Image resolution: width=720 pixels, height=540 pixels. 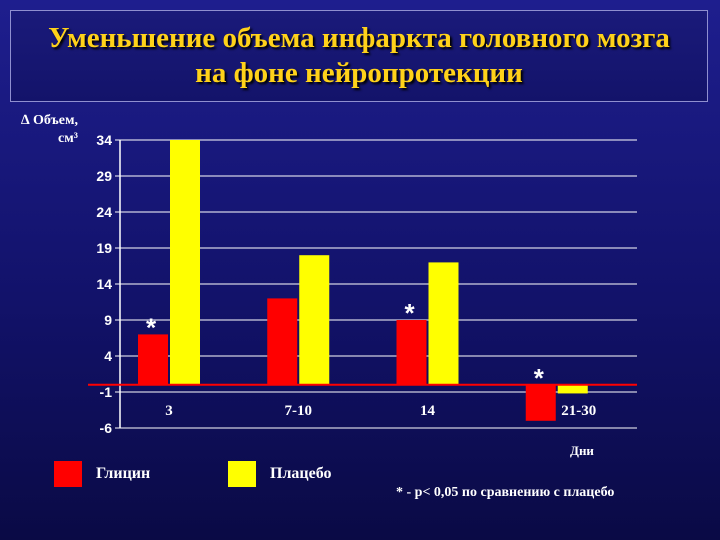 What do you see at coordinates (104, 212) in the screenshot?
I see `y-tick-label: 24` at bounding box center [104, 212].